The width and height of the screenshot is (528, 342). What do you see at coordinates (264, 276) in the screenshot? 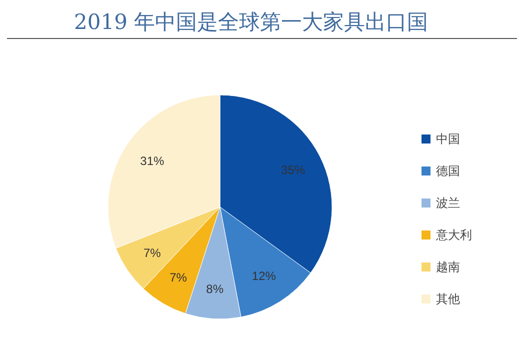
I see `data-label: 12%` at bounding box center [264, 276].